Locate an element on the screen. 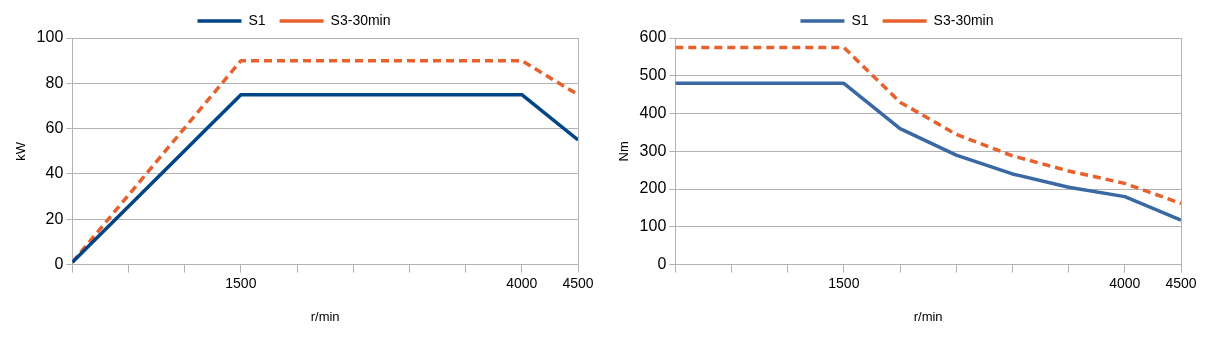 Image resolution: width=1207 pixels, height=339 pixels. y-tick-label: 200 is located at coordinates (653, 188).